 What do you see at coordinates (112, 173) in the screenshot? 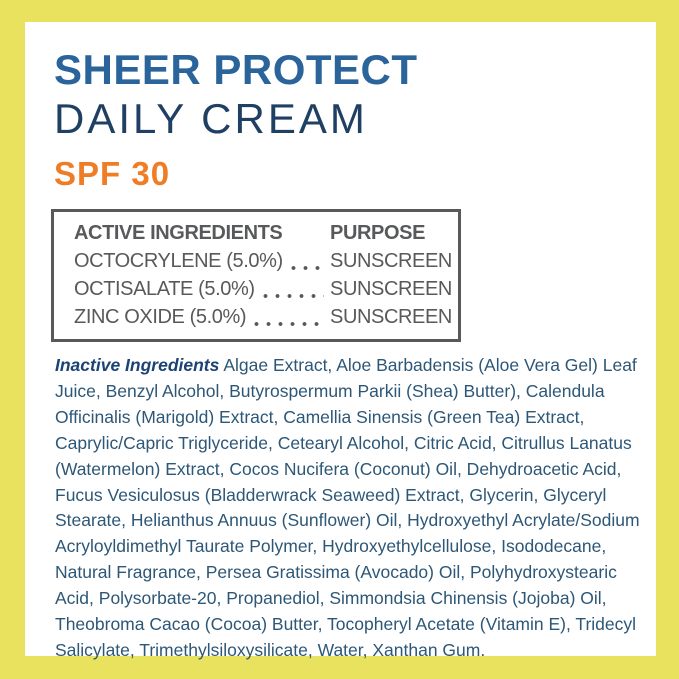
I see `spf-badge: SPF 30` at bounding box center [112, 173].